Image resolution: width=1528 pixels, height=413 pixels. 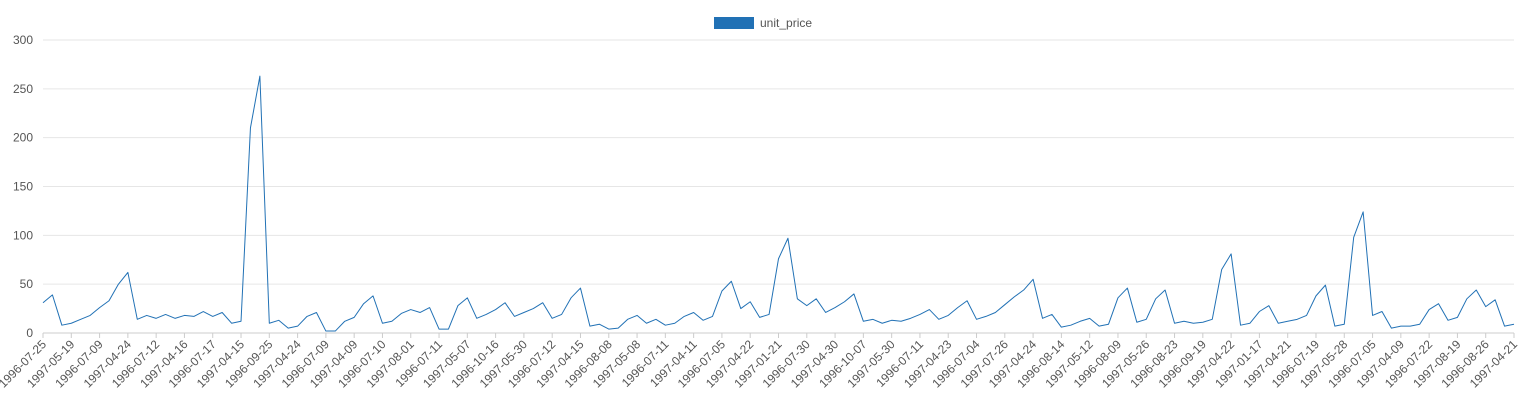 I want to click on legend-swatch-unit-price, so click(x=734, y=23).